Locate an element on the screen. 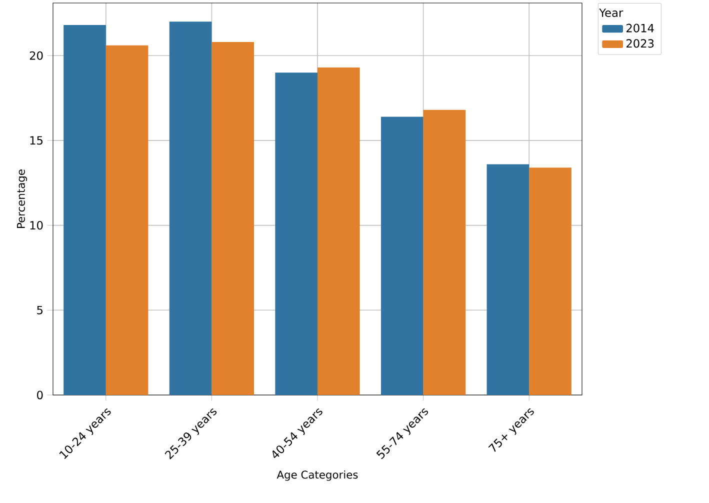  legend-title: Year is located at coordinates (611, 13).